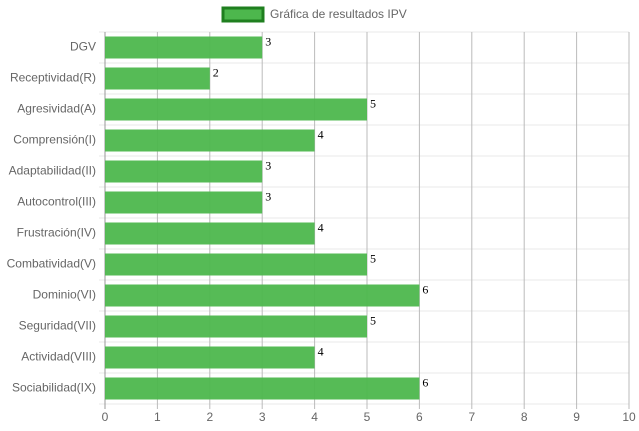 The width and height of the screenshot is (639, 431). I want to click on y-tick-label: Actividad(VIII), so click(58, 357).